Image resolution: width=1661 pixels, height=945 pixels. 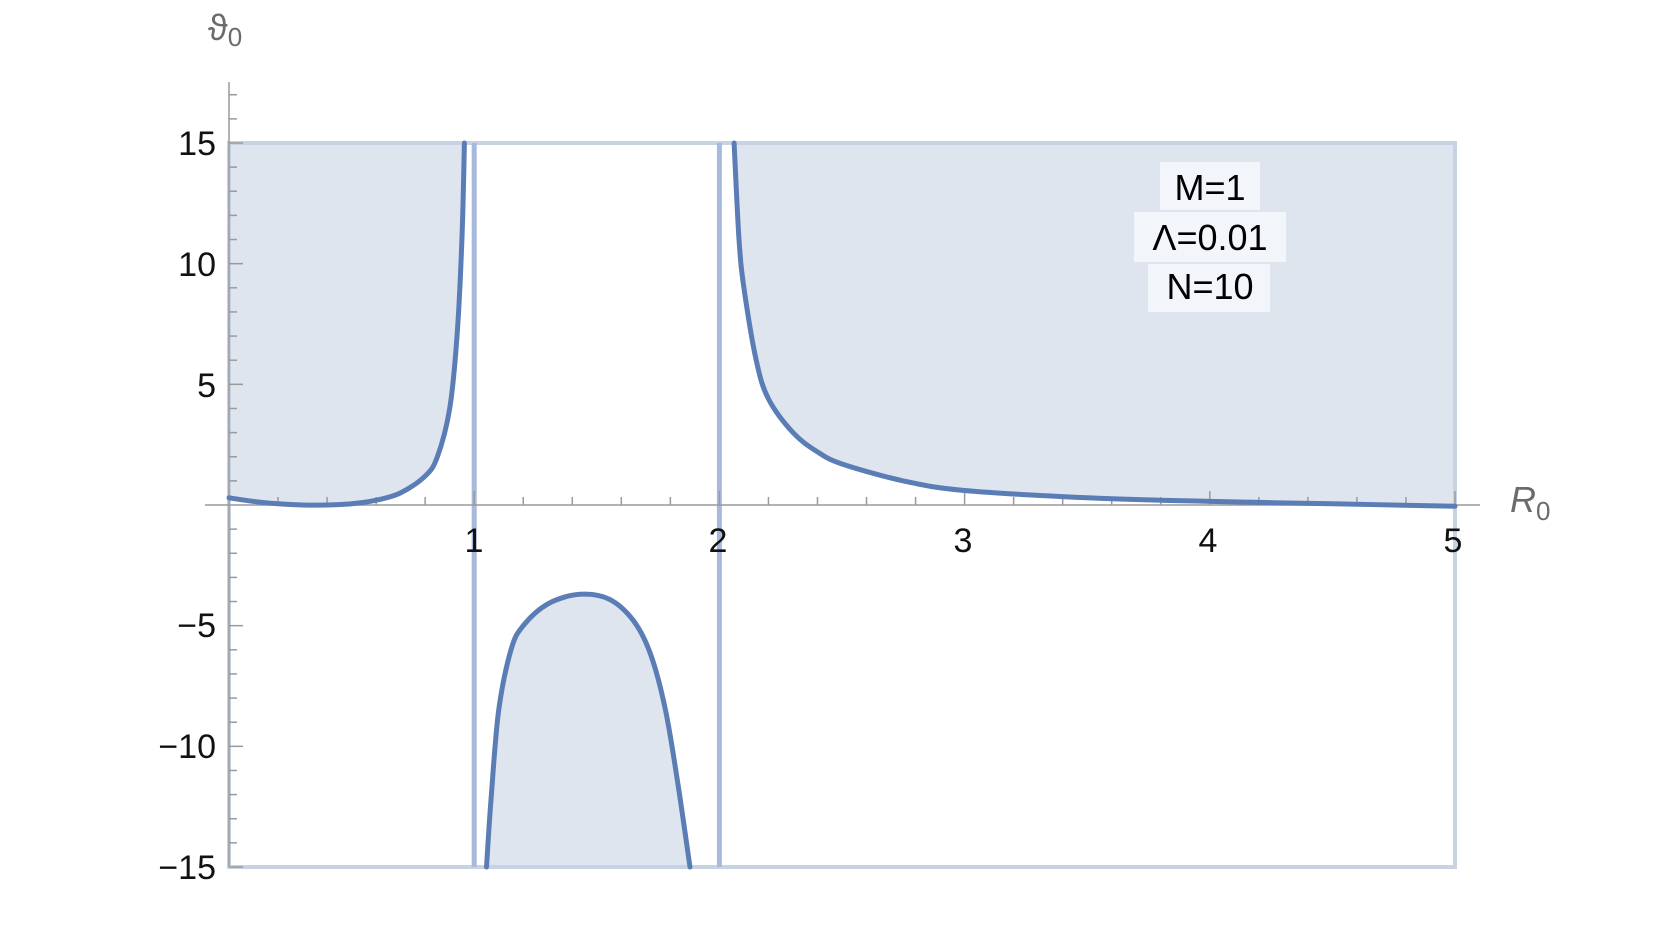 I want to click on y-axis-label-sub: 0, so click(x=235, y=37).